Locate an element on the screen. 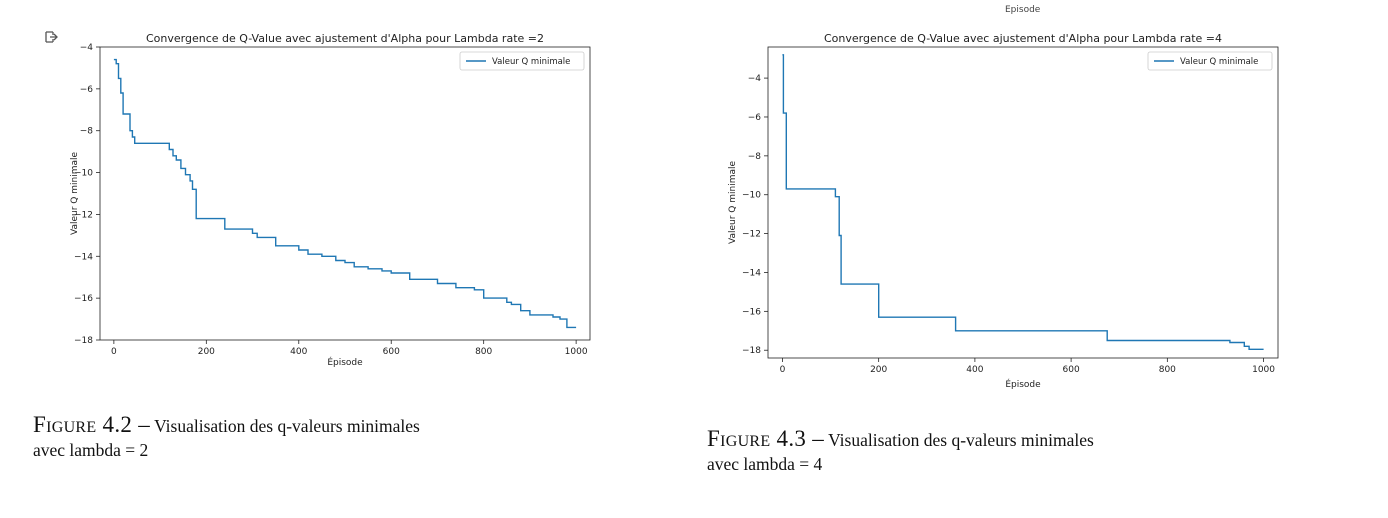  caption-text-line2: avec lambda = 4 is located at coordinates (765, 464).